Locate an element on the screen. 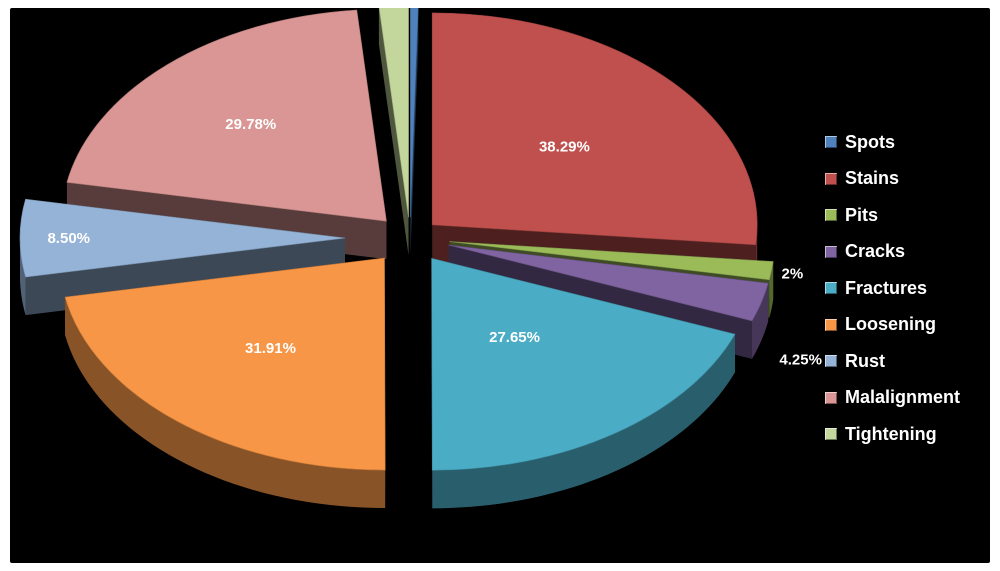 This screenshot has height=571, width=1000. legend-item-loosening: Loosening is located at coordinates (910, 325).